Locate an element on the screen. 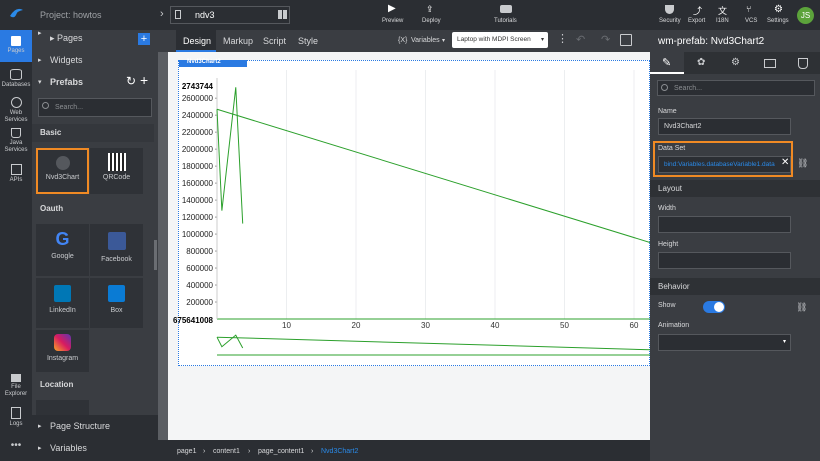  tutorials-button: Tutorials is located at coordinates (505, 21).